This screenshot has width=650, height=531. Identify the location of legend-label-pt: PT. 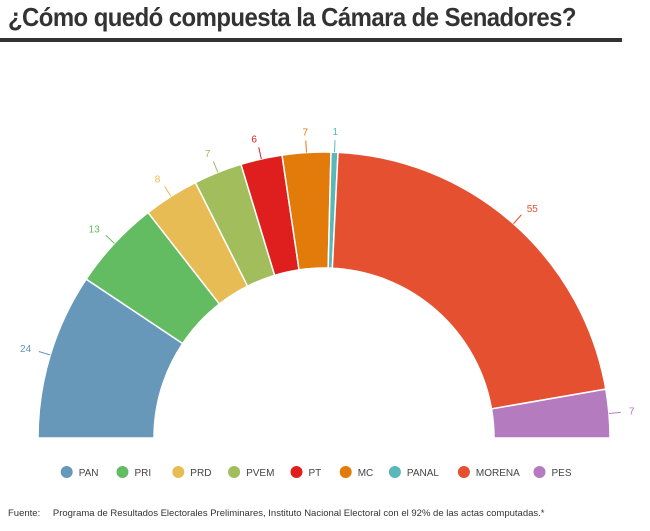
(315, 473).